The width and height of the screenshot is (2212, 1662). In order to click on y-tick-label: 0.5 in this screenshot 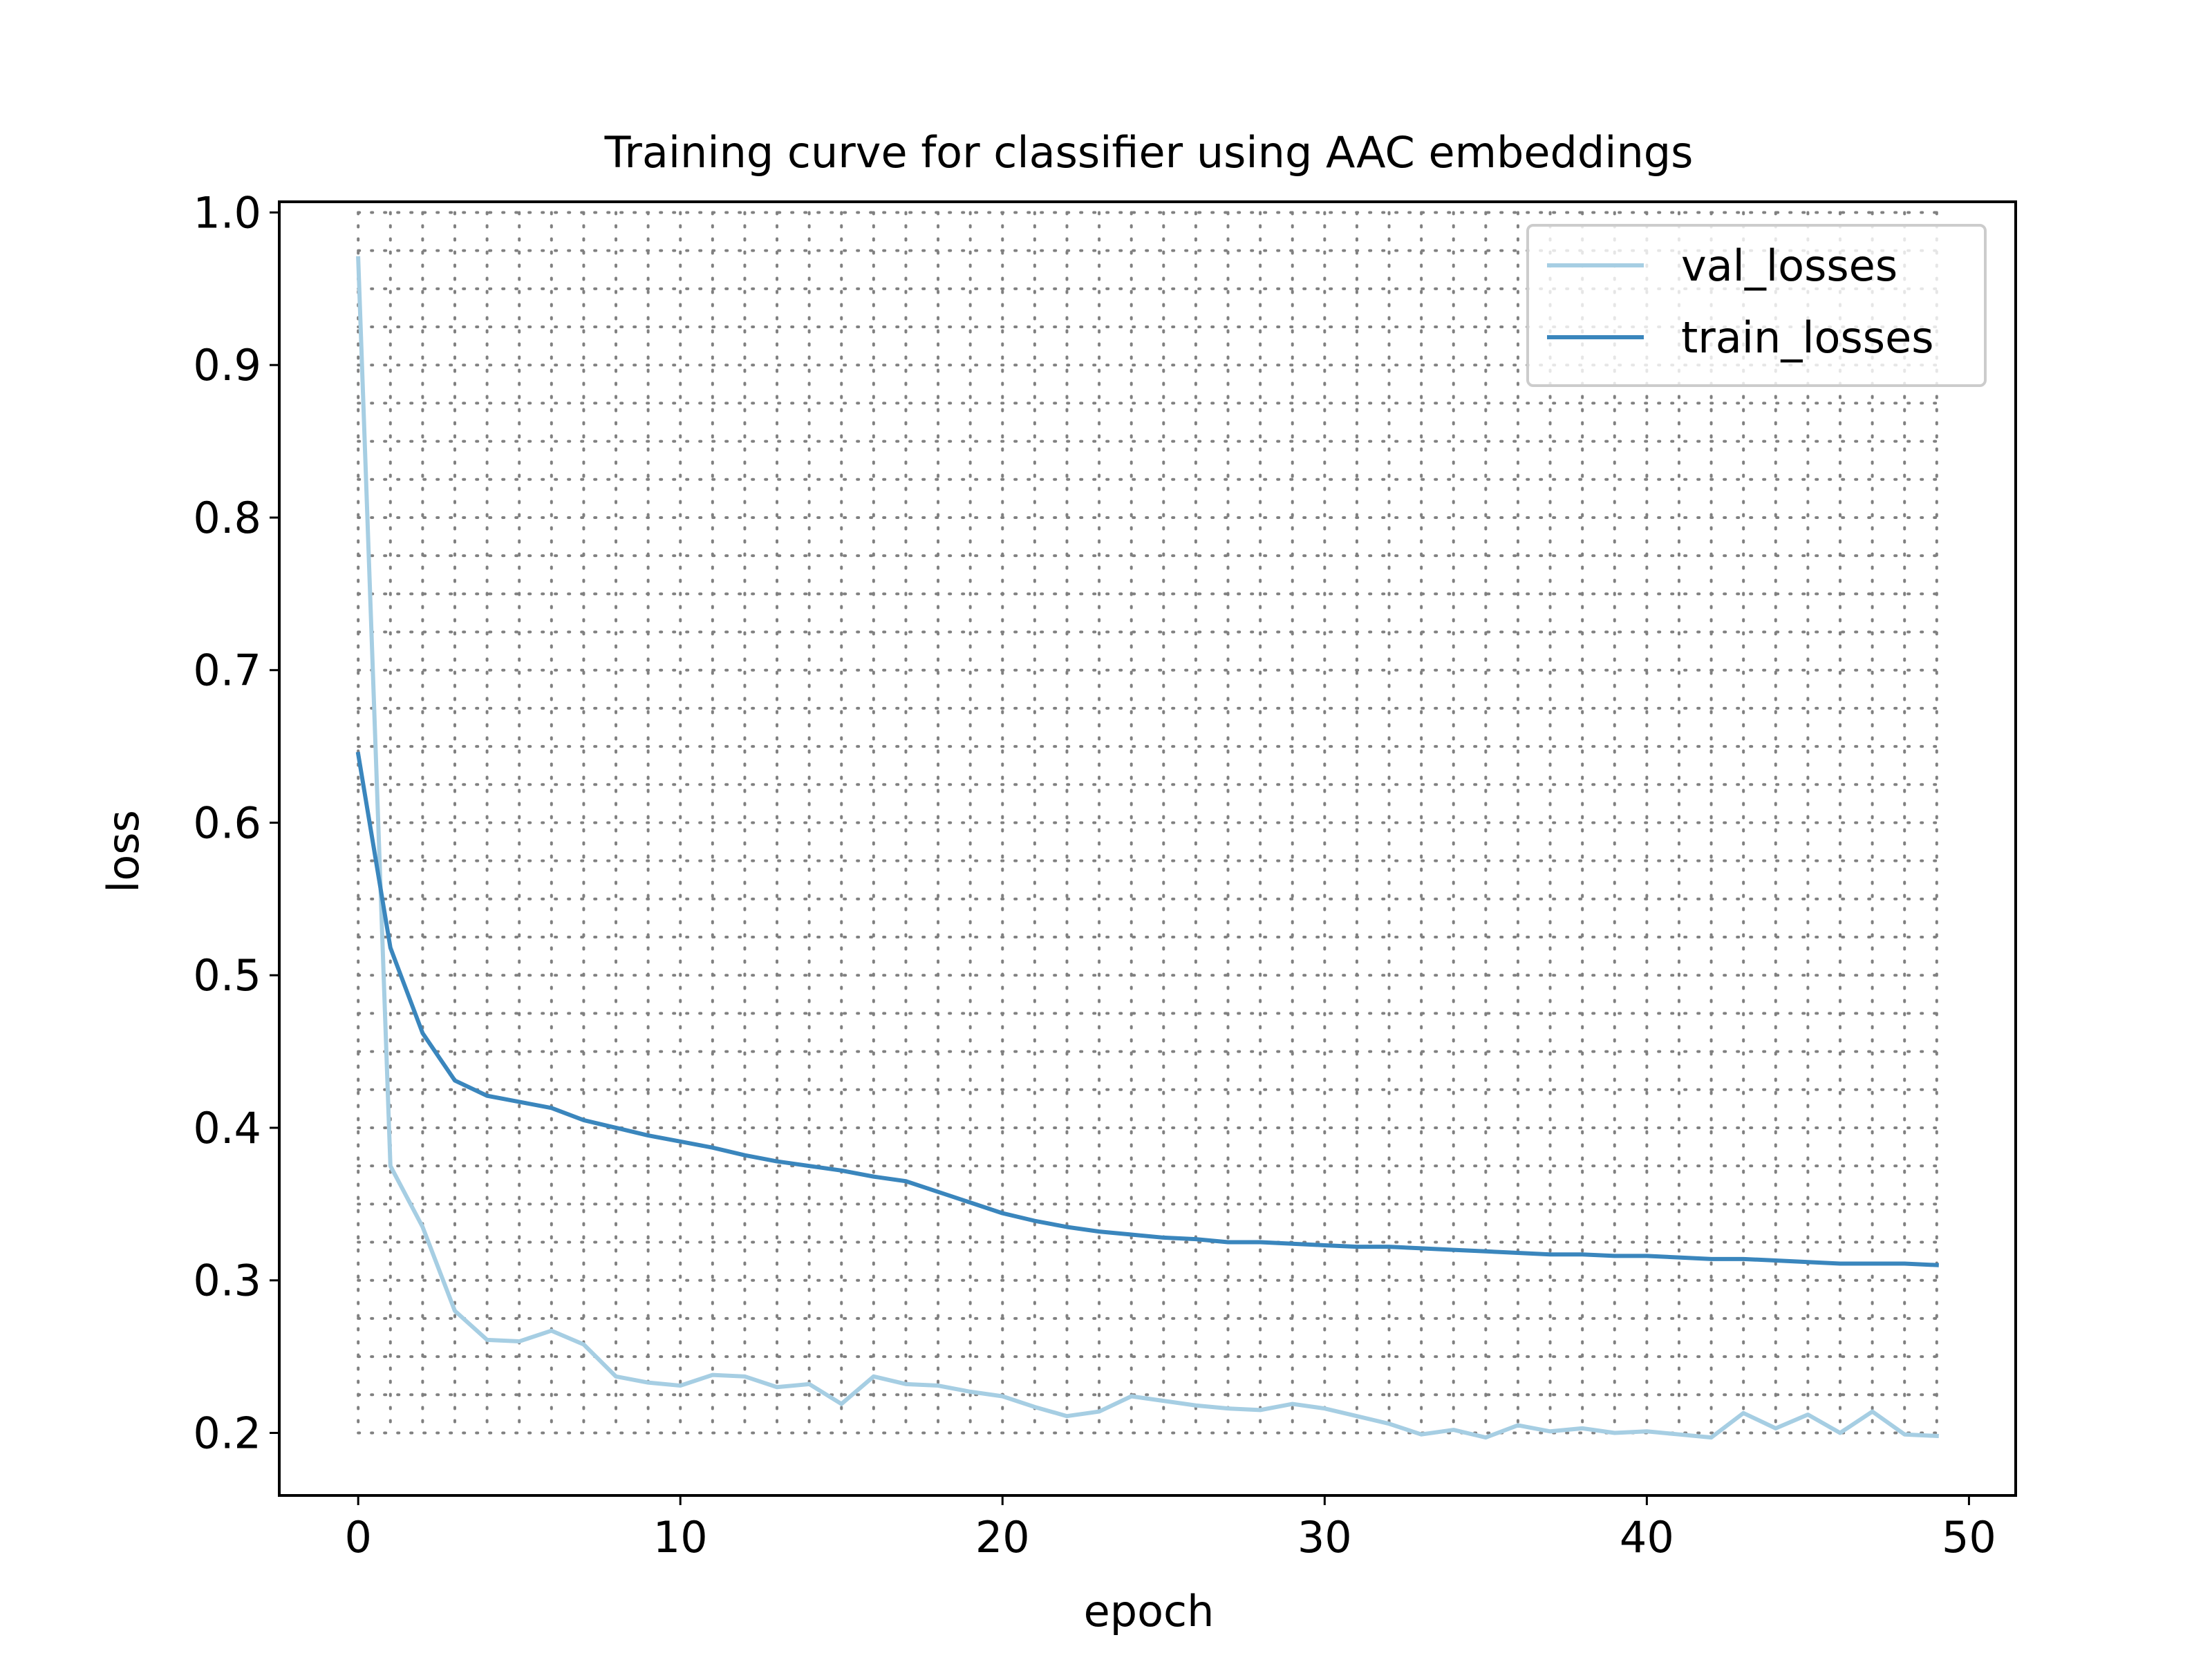, I will do `click(227, 975)`.